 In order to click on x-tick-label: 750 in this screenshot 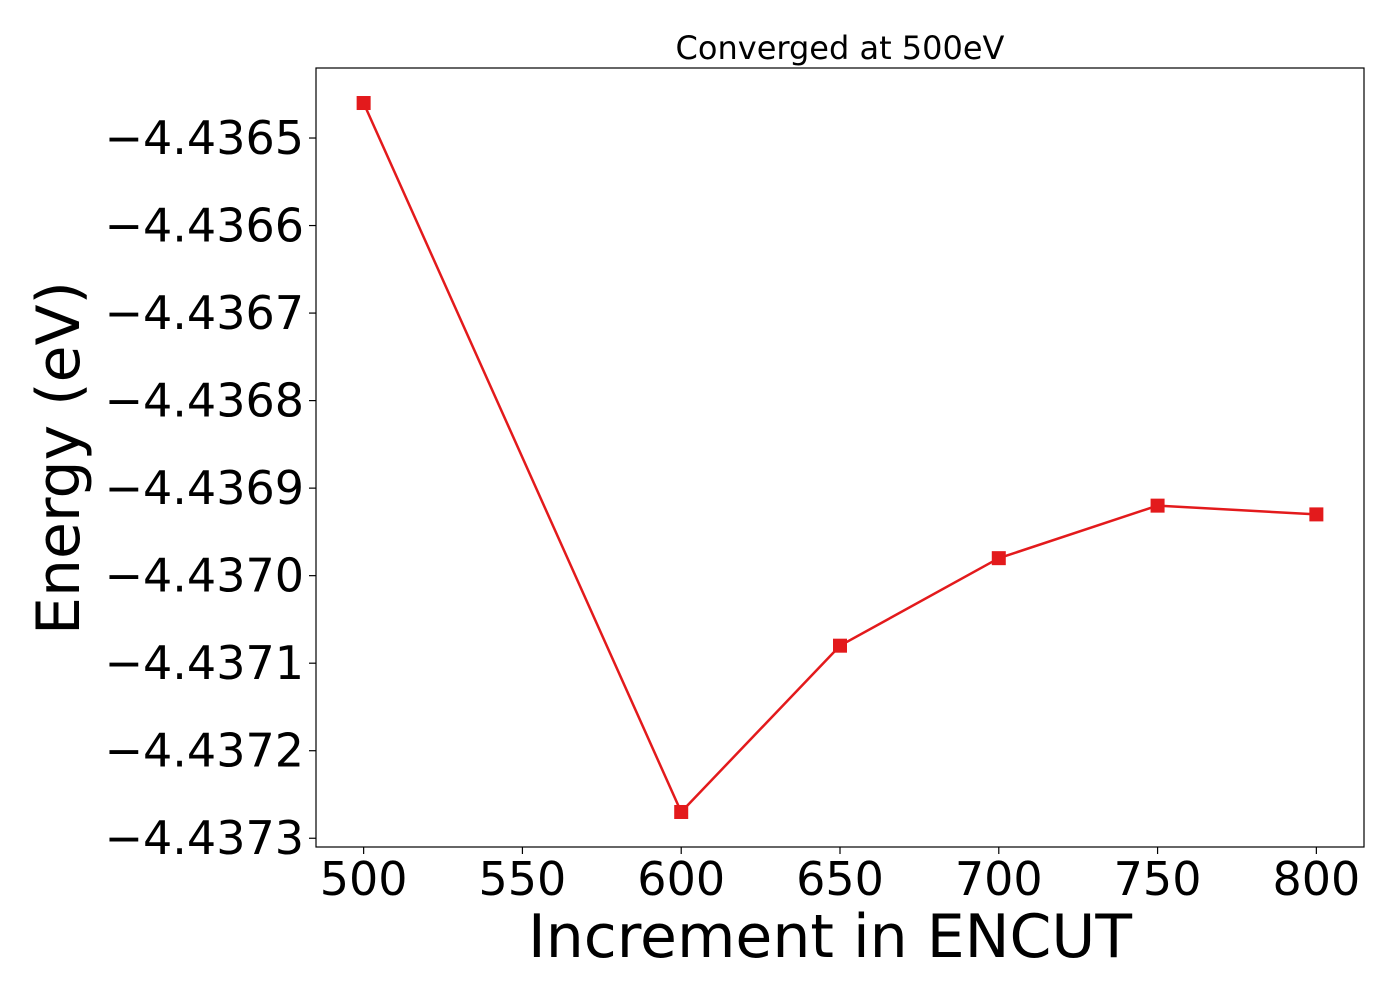, I will do `click(1158, 879)`.